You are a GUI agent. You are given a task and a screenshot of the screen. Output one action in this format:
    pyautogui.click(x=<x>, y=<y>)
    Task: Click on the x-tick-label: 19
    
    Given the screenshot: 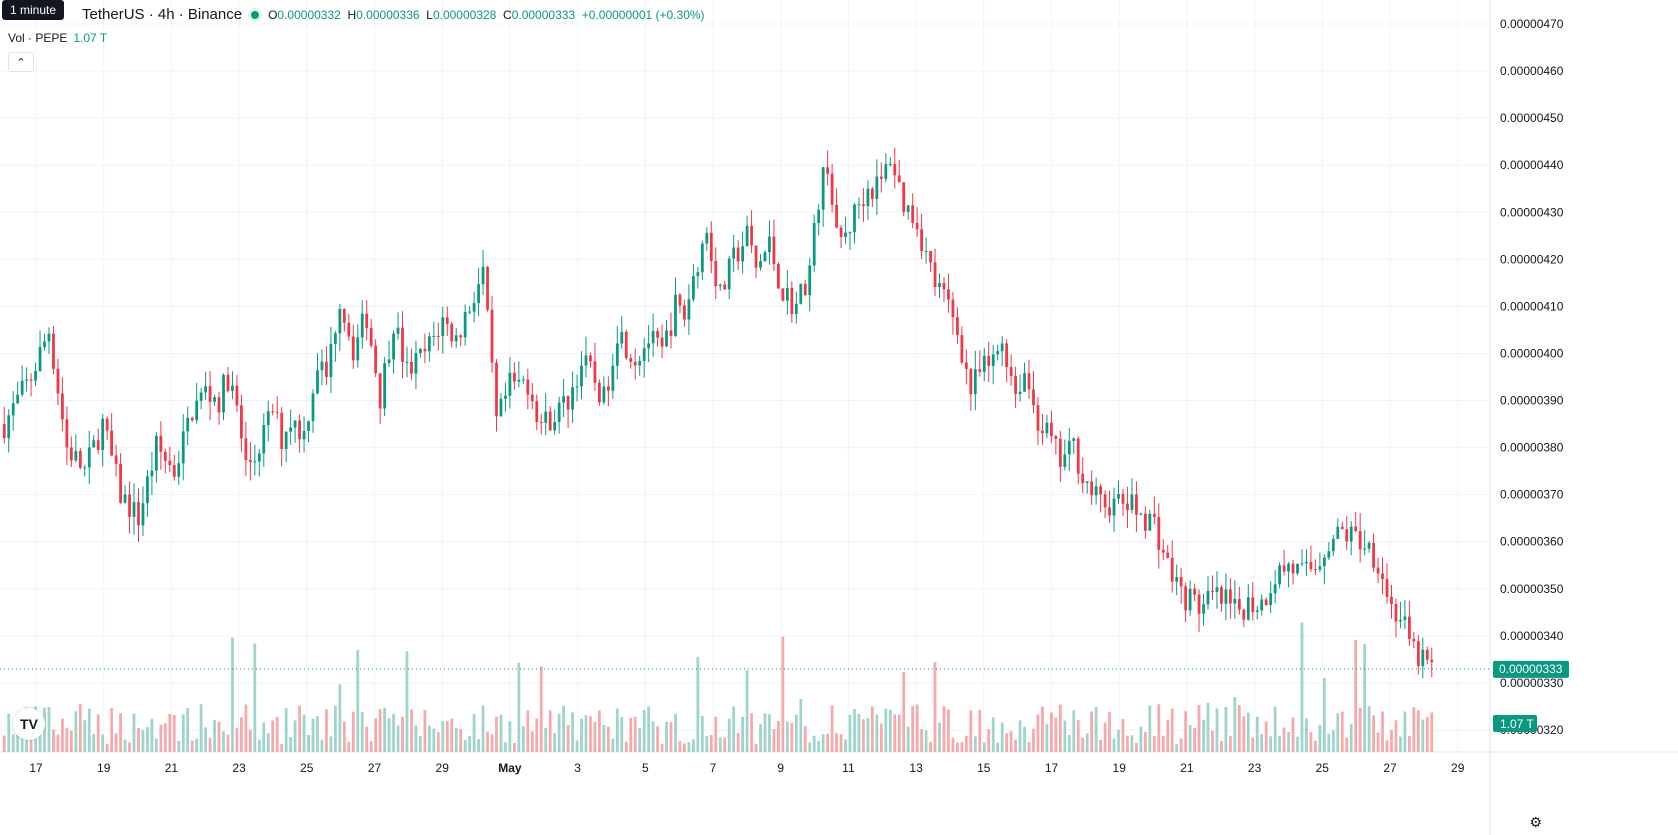 What is the action you would take?
    pyautogui.click(x=104, y=768)
    